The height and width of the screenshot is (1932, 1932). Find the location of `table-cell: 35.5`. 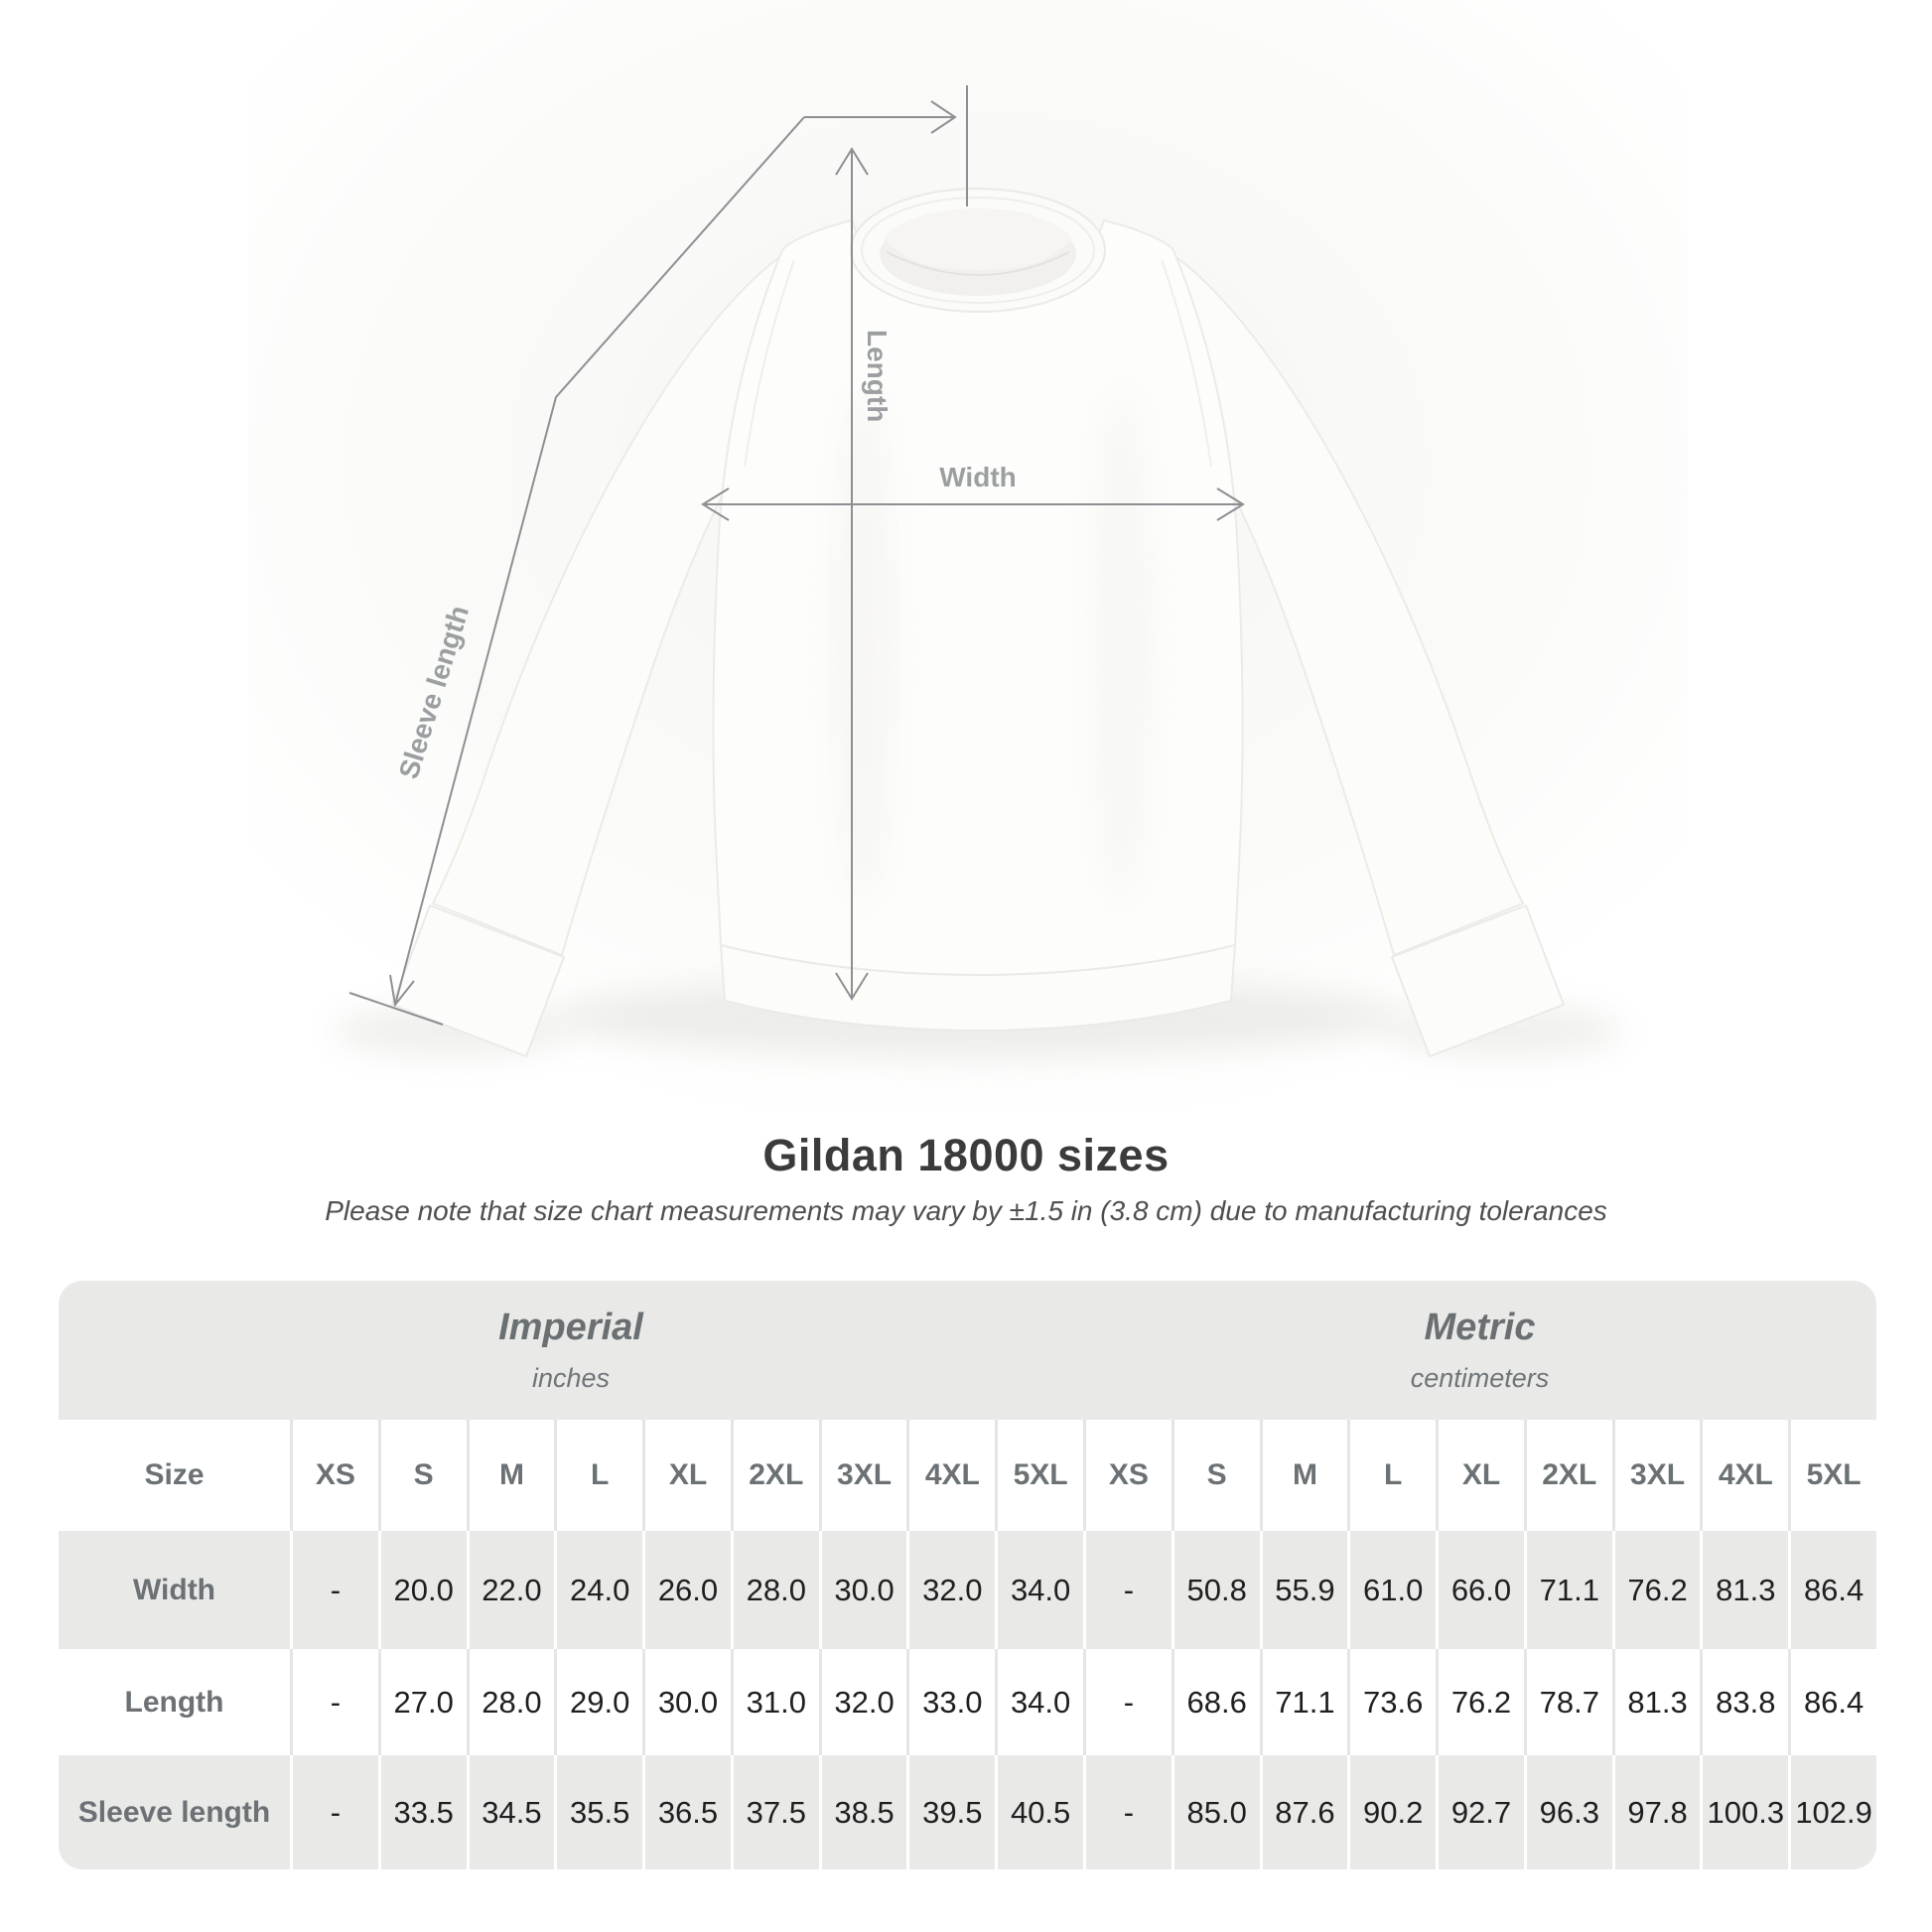

table-cell: 35.5 is located at coordinates (598, 1812).